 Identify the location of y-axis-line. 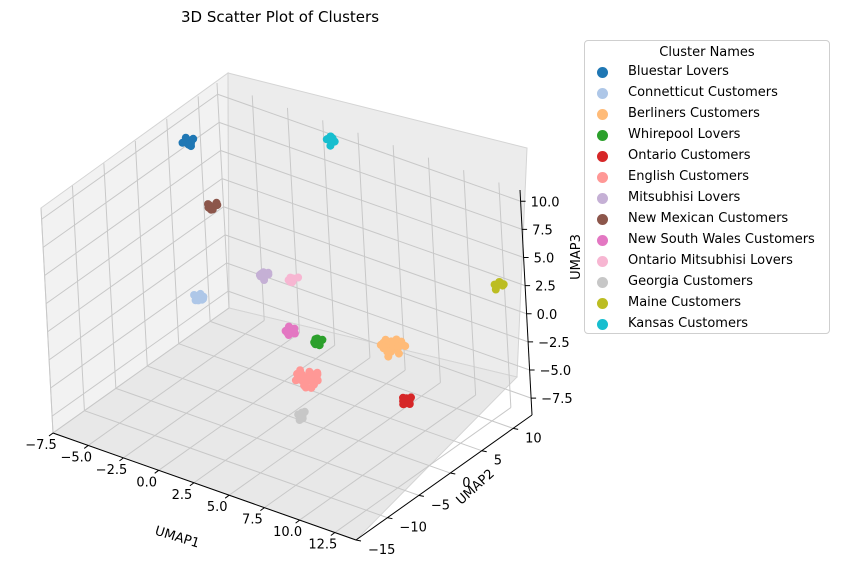
(444, 477).